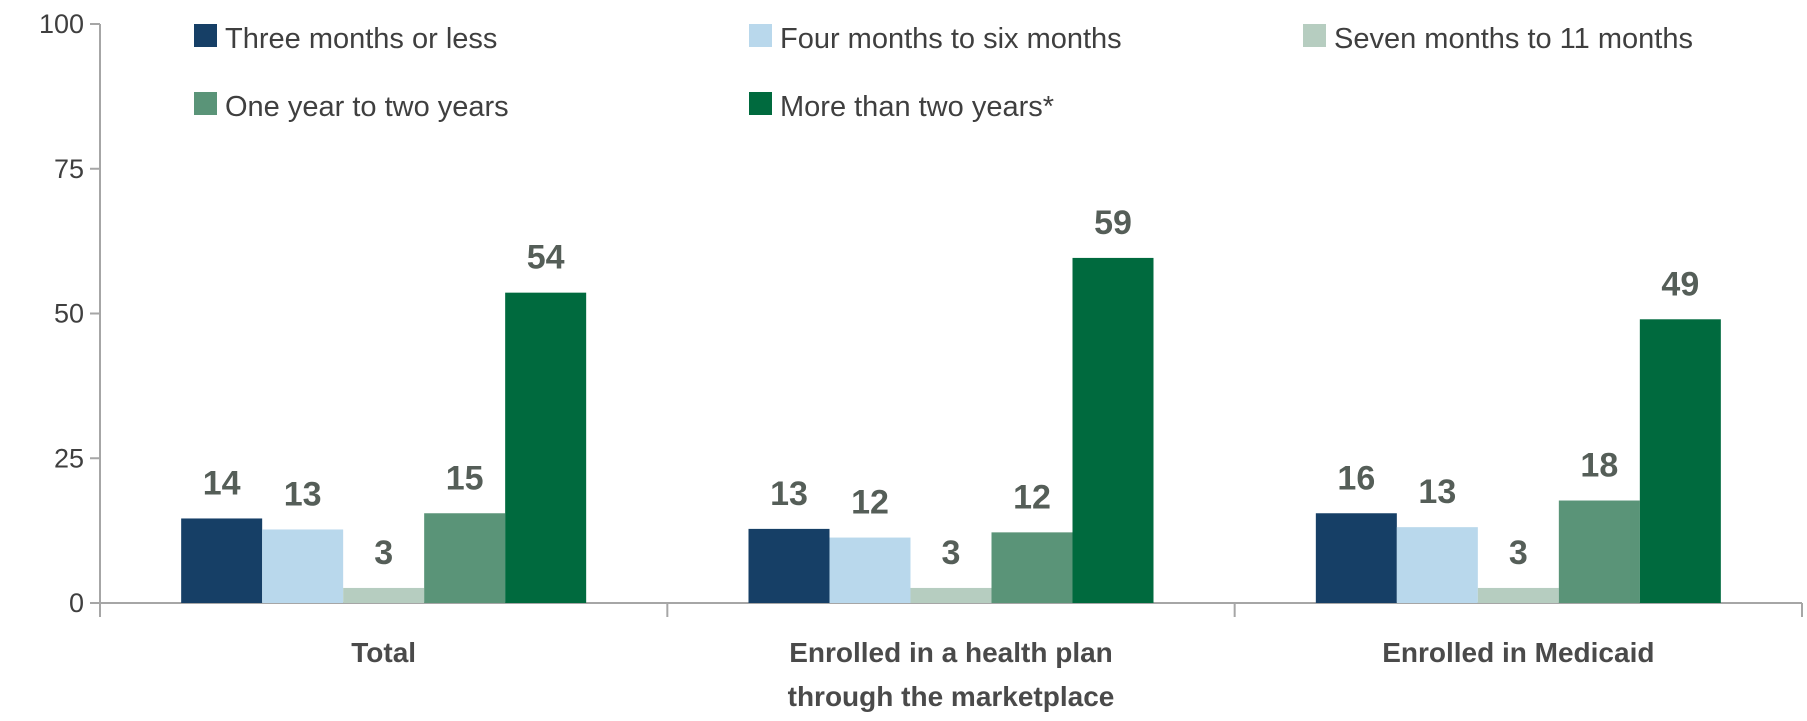  What do you see at coordinates (76, 603) in the screenshot?
I see `y-tick-label: 0` at bounding box center [76, 603].